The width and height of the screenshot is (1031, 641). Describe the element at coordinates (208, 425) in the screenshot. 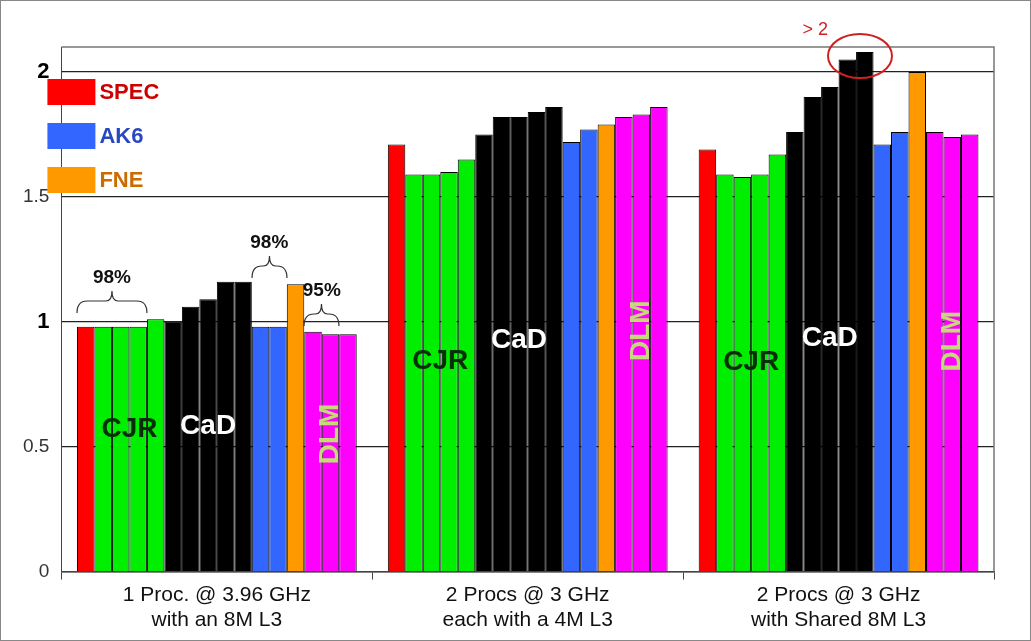

I see `text: CaD` at that location.